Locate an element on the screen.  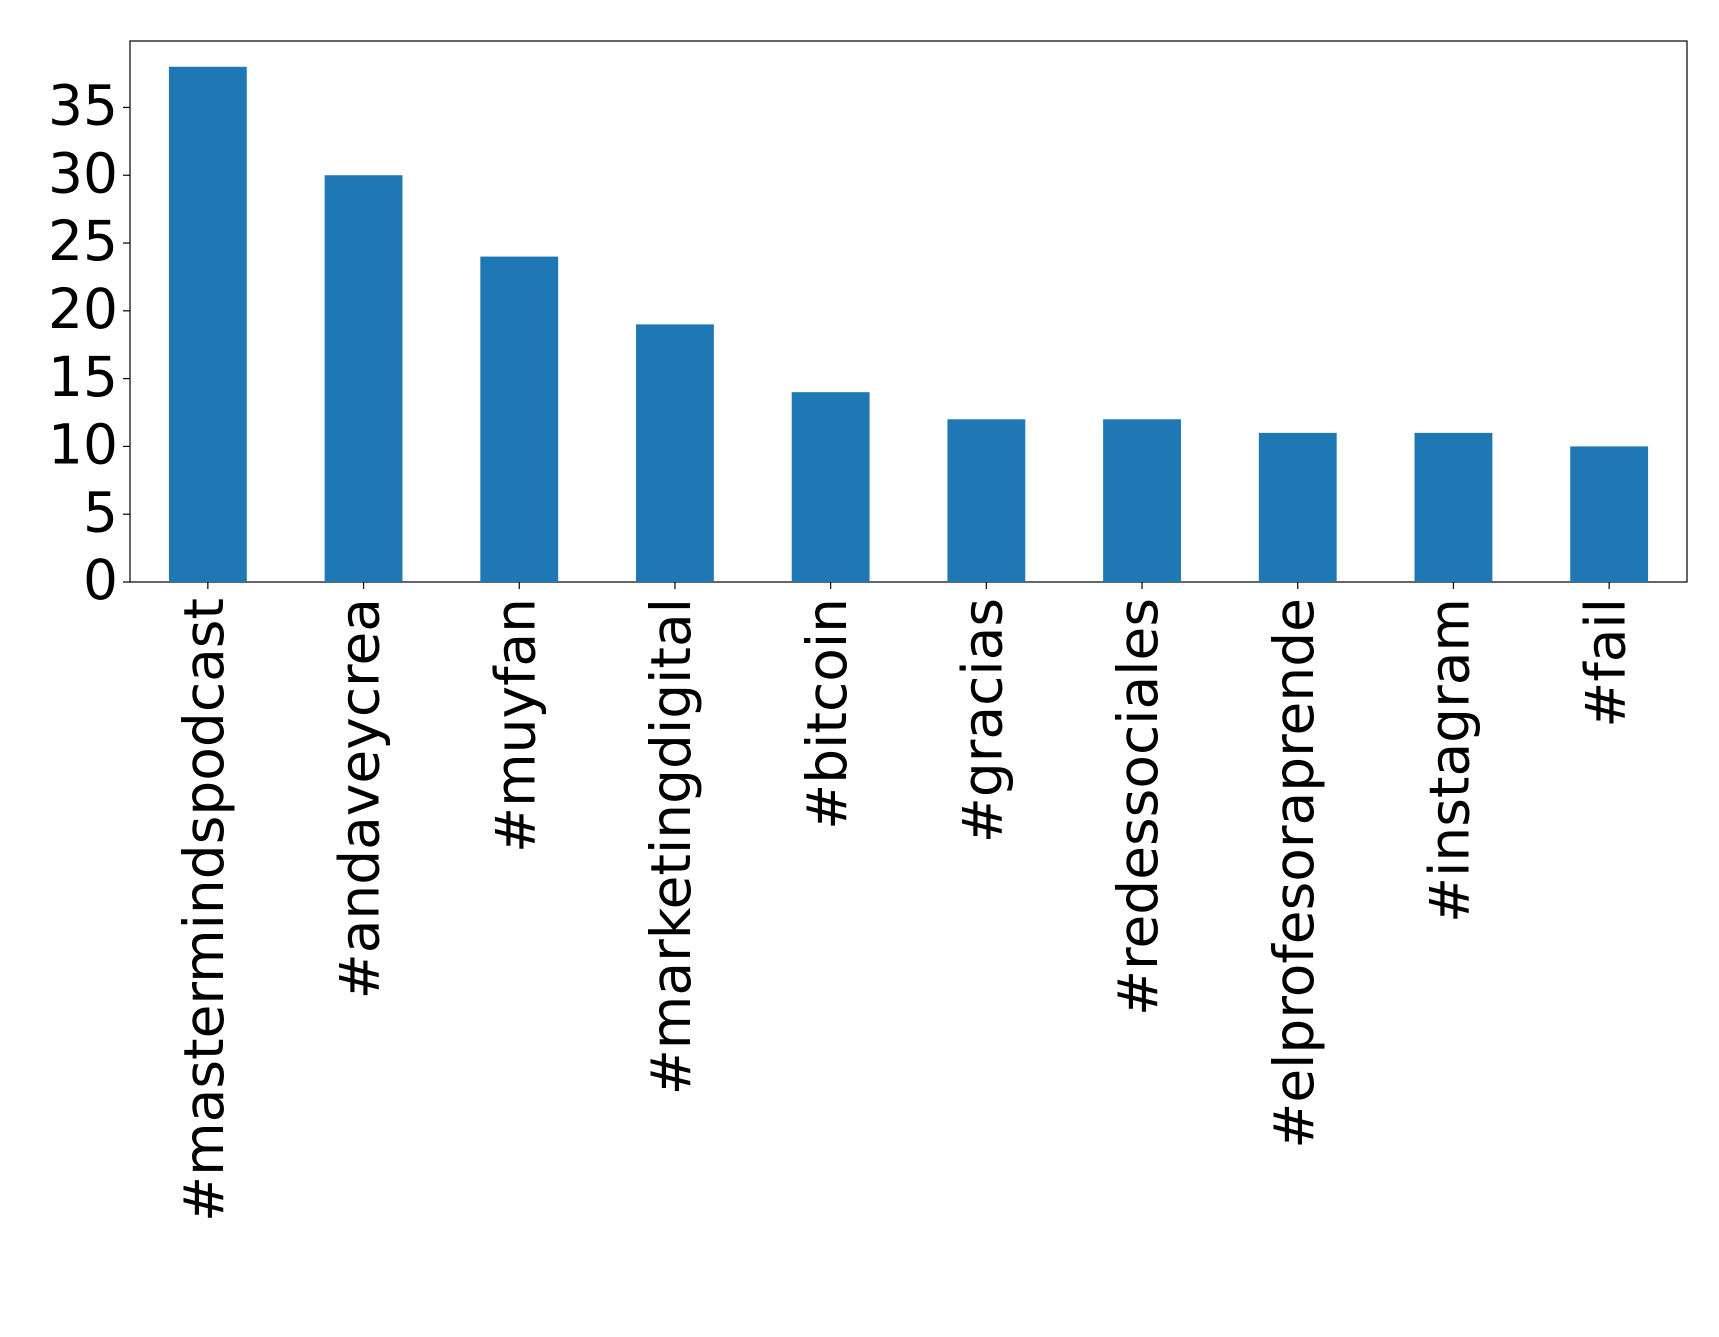
x-tick-label: #marketingdigital is located at coordinates (671, 846).